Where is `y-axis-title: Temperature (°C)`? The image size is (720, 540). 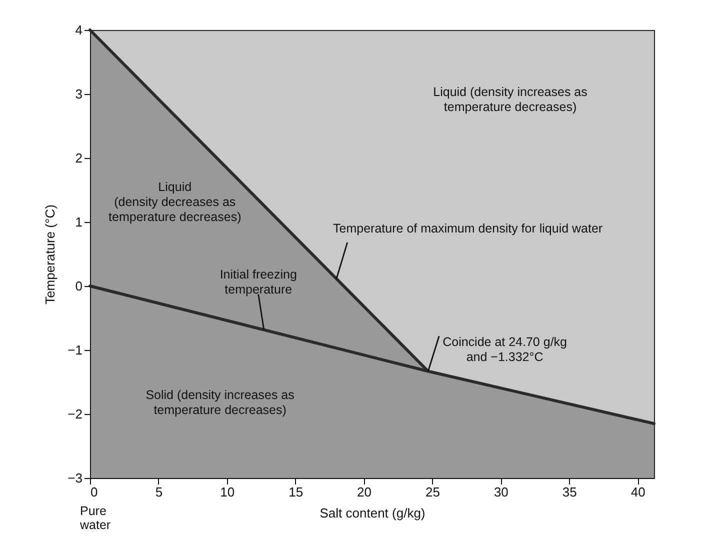
y-axis-title: Temperature (°C) is located at coordinates (50, 254).